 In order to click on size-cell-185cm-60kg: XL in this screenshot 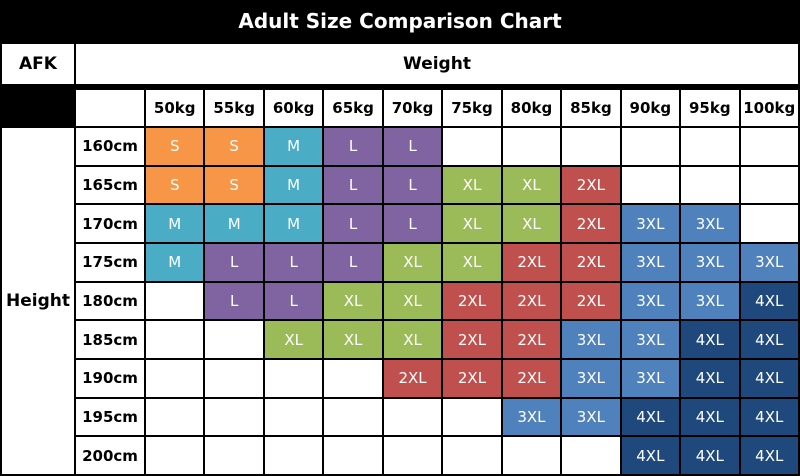, I will do `click(293, 339)`.